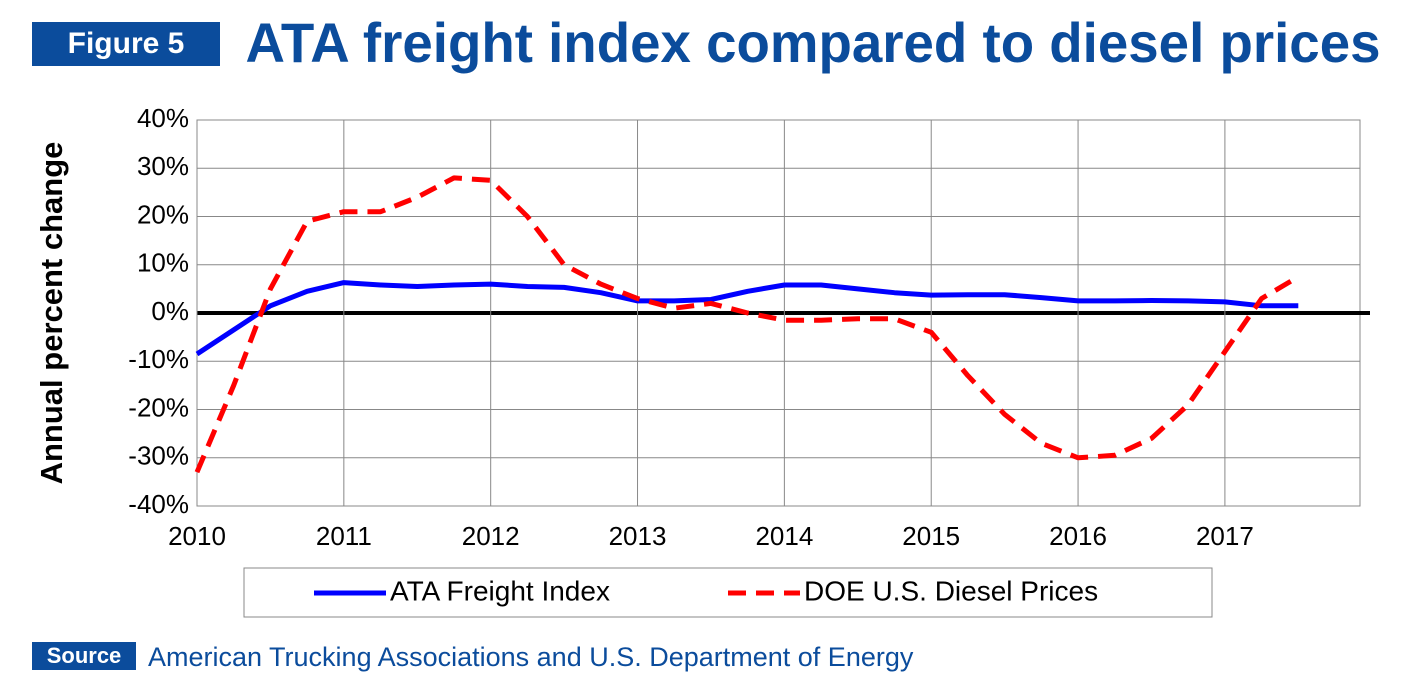 The image size is (1405, 694). What do you see at coordinates (163, 166) in the screenshot?
I see `y-tick-label: 30%` at bounding box center [163, 166].